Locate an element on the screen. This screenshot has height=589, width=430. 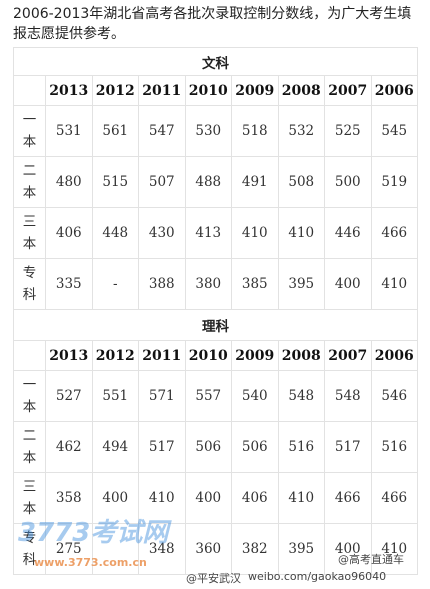
row-label-cell: 一本 is located at coordinates (29, 396).